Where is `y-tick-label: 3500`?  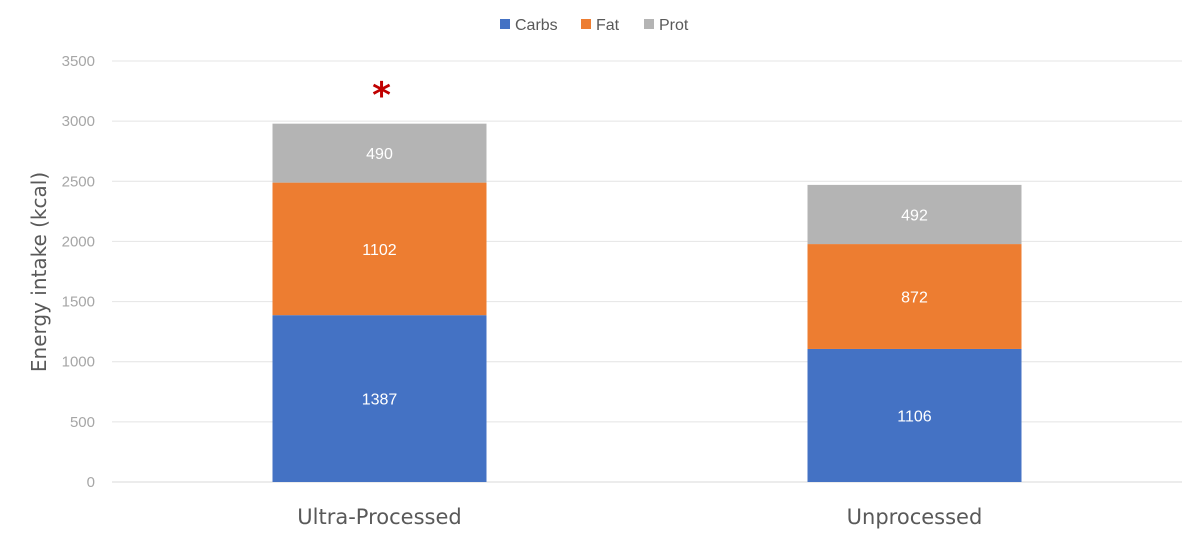 y-tick-label: 3500 is located at coordinates (78, 61).